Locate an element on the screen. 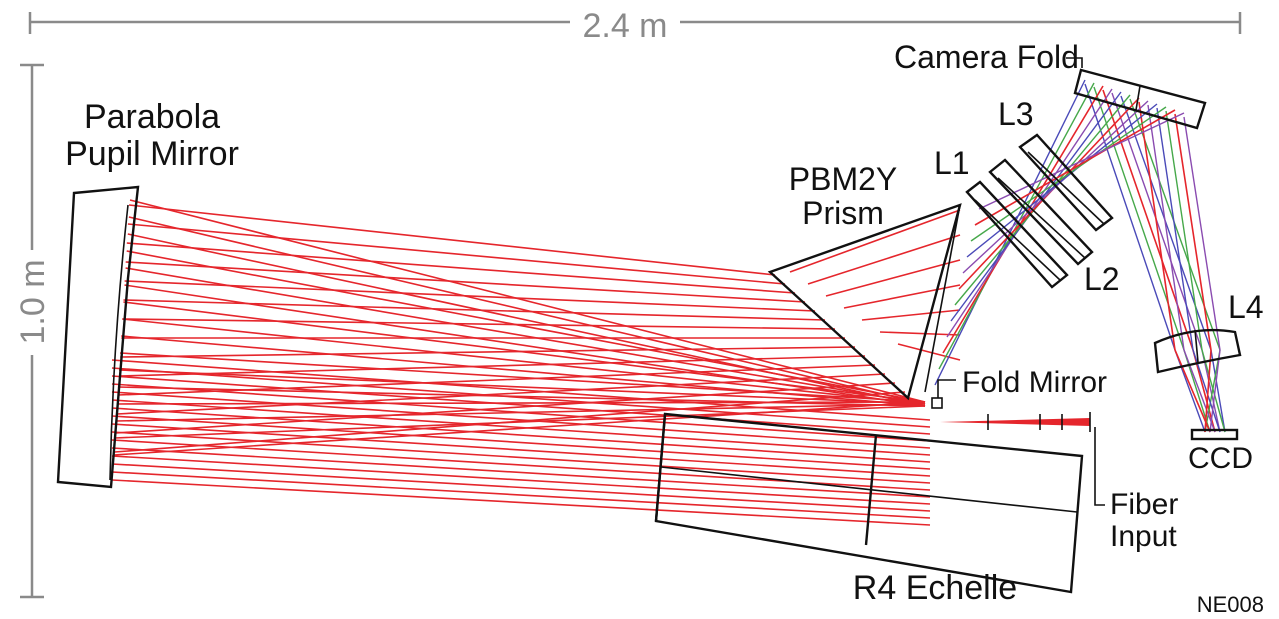 Image resolution: width=1279 pixels, height=619 pixels. lens-l4-label: L4 is located at coordinates (1246, 307).